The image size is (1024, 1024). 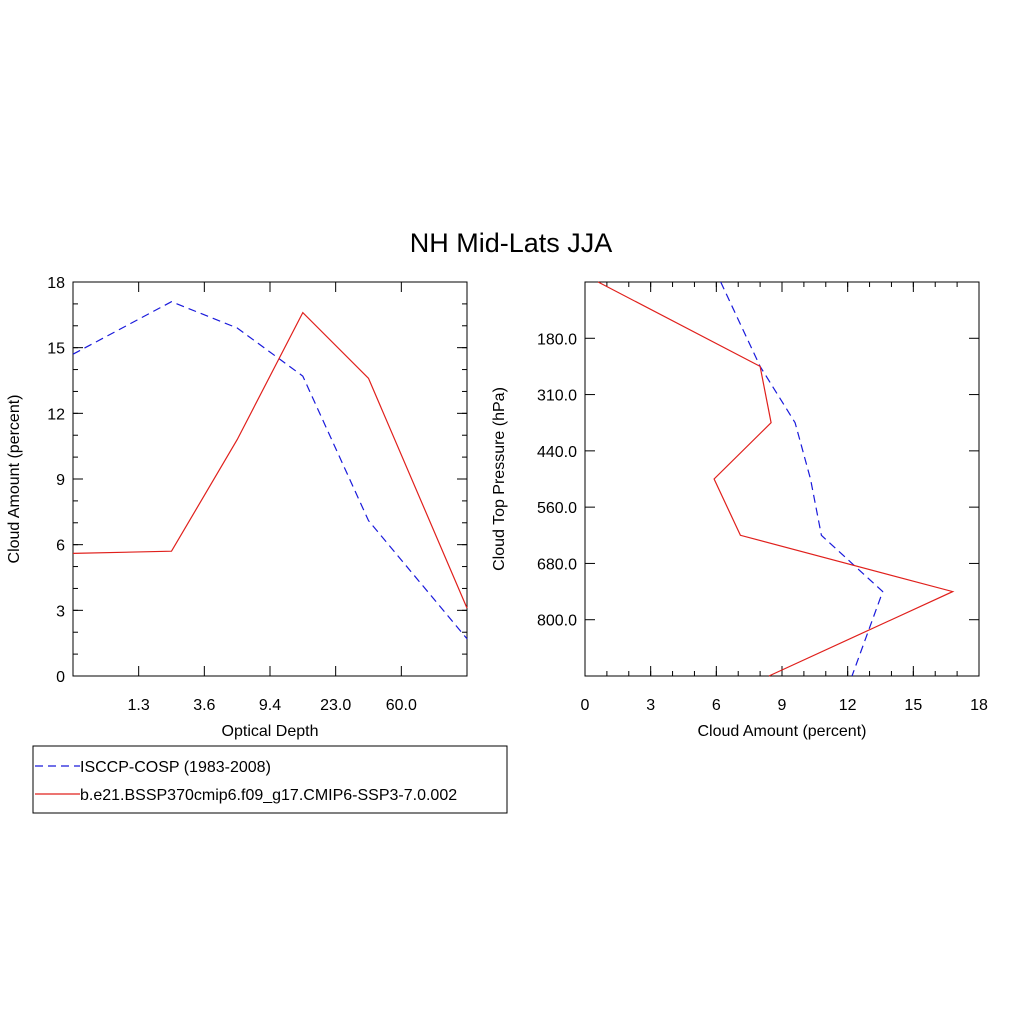 What do you see at coordinates (979, 705) in the screenshot?
I see `right-x-tick-label: 18` at bounding box center [979, 705].